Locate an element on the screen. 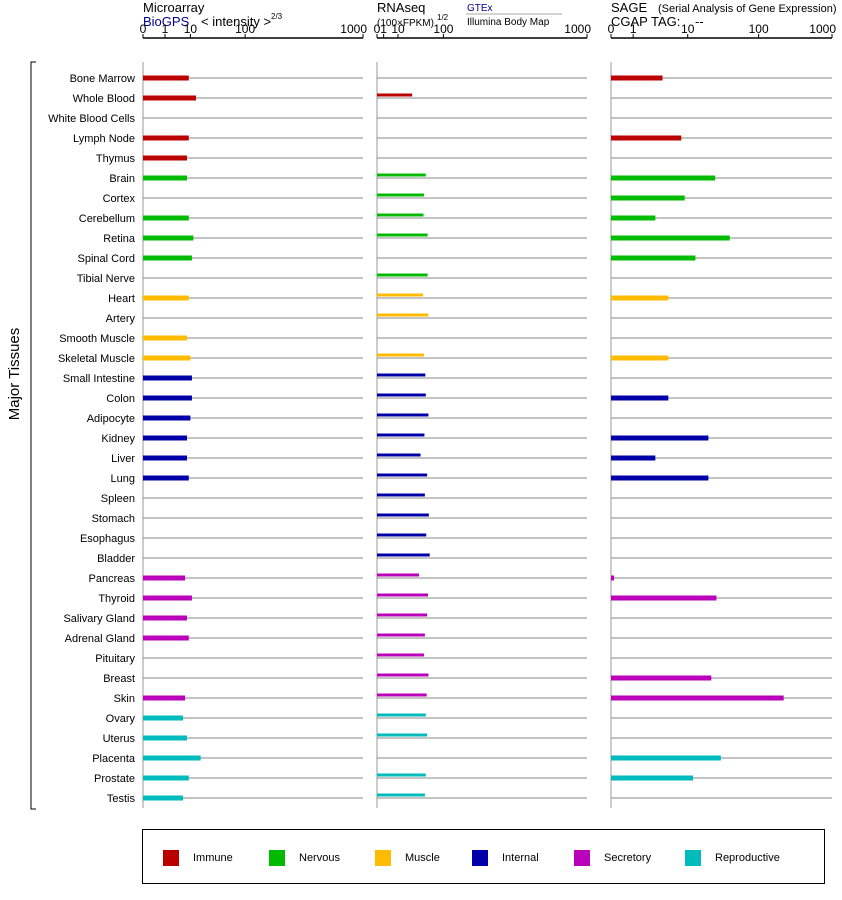 The height and width of the screenshot is (900, 842). row-label-white-blood-cells: White Blood Cells is located at coordinates (91, 119).